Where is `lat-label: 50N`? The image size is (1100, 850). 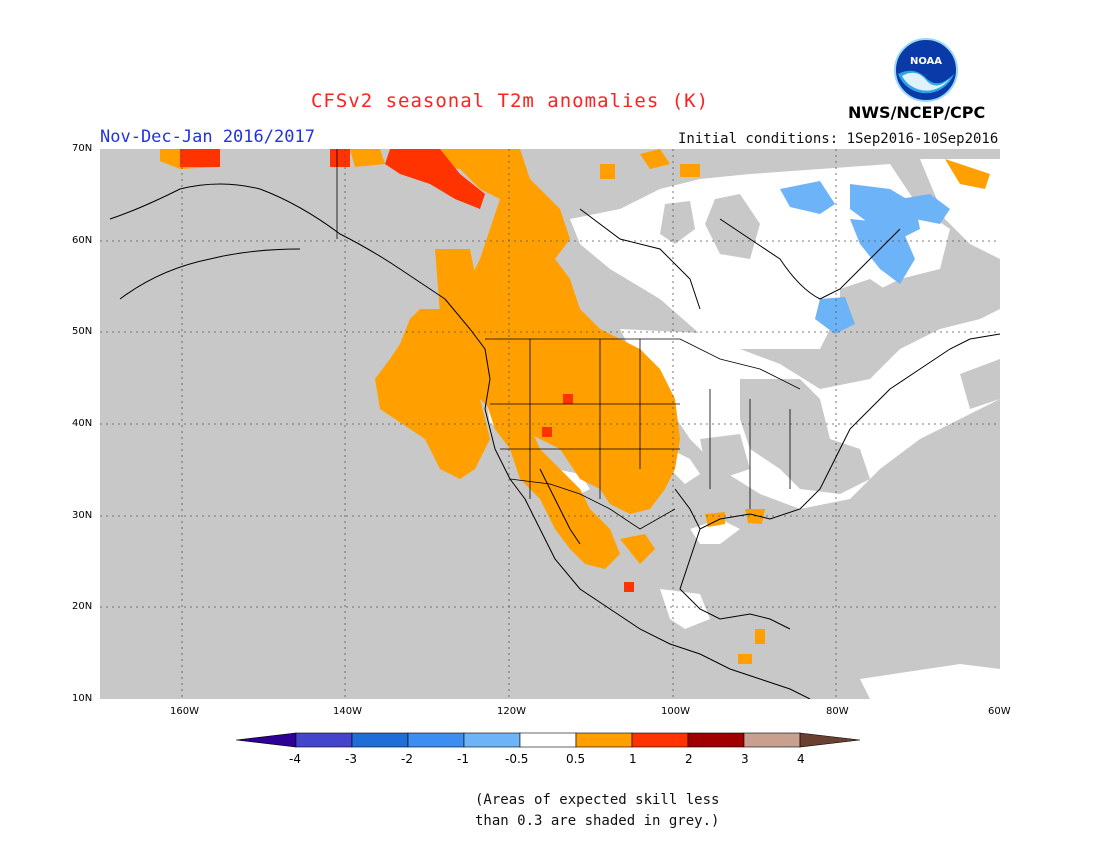
lat-label: 50N is located at coordinates (82, 331).